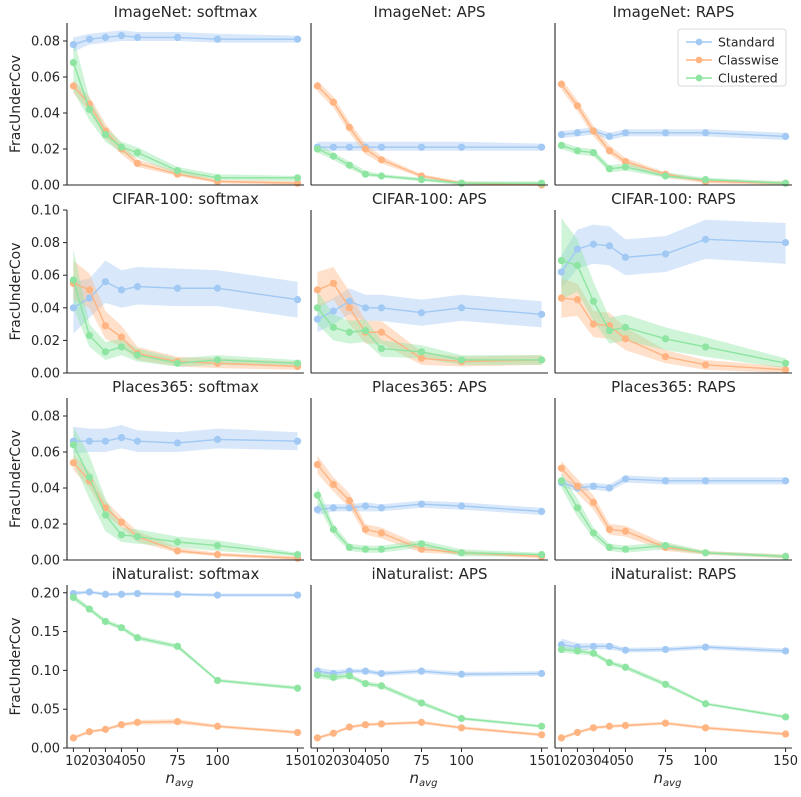 The height and width of the screenshot is (797, 801). What do you see at coordinates (699, 78) in the screenshot?
I see `legend-marker-clustered` at bounding box center [699, 78].